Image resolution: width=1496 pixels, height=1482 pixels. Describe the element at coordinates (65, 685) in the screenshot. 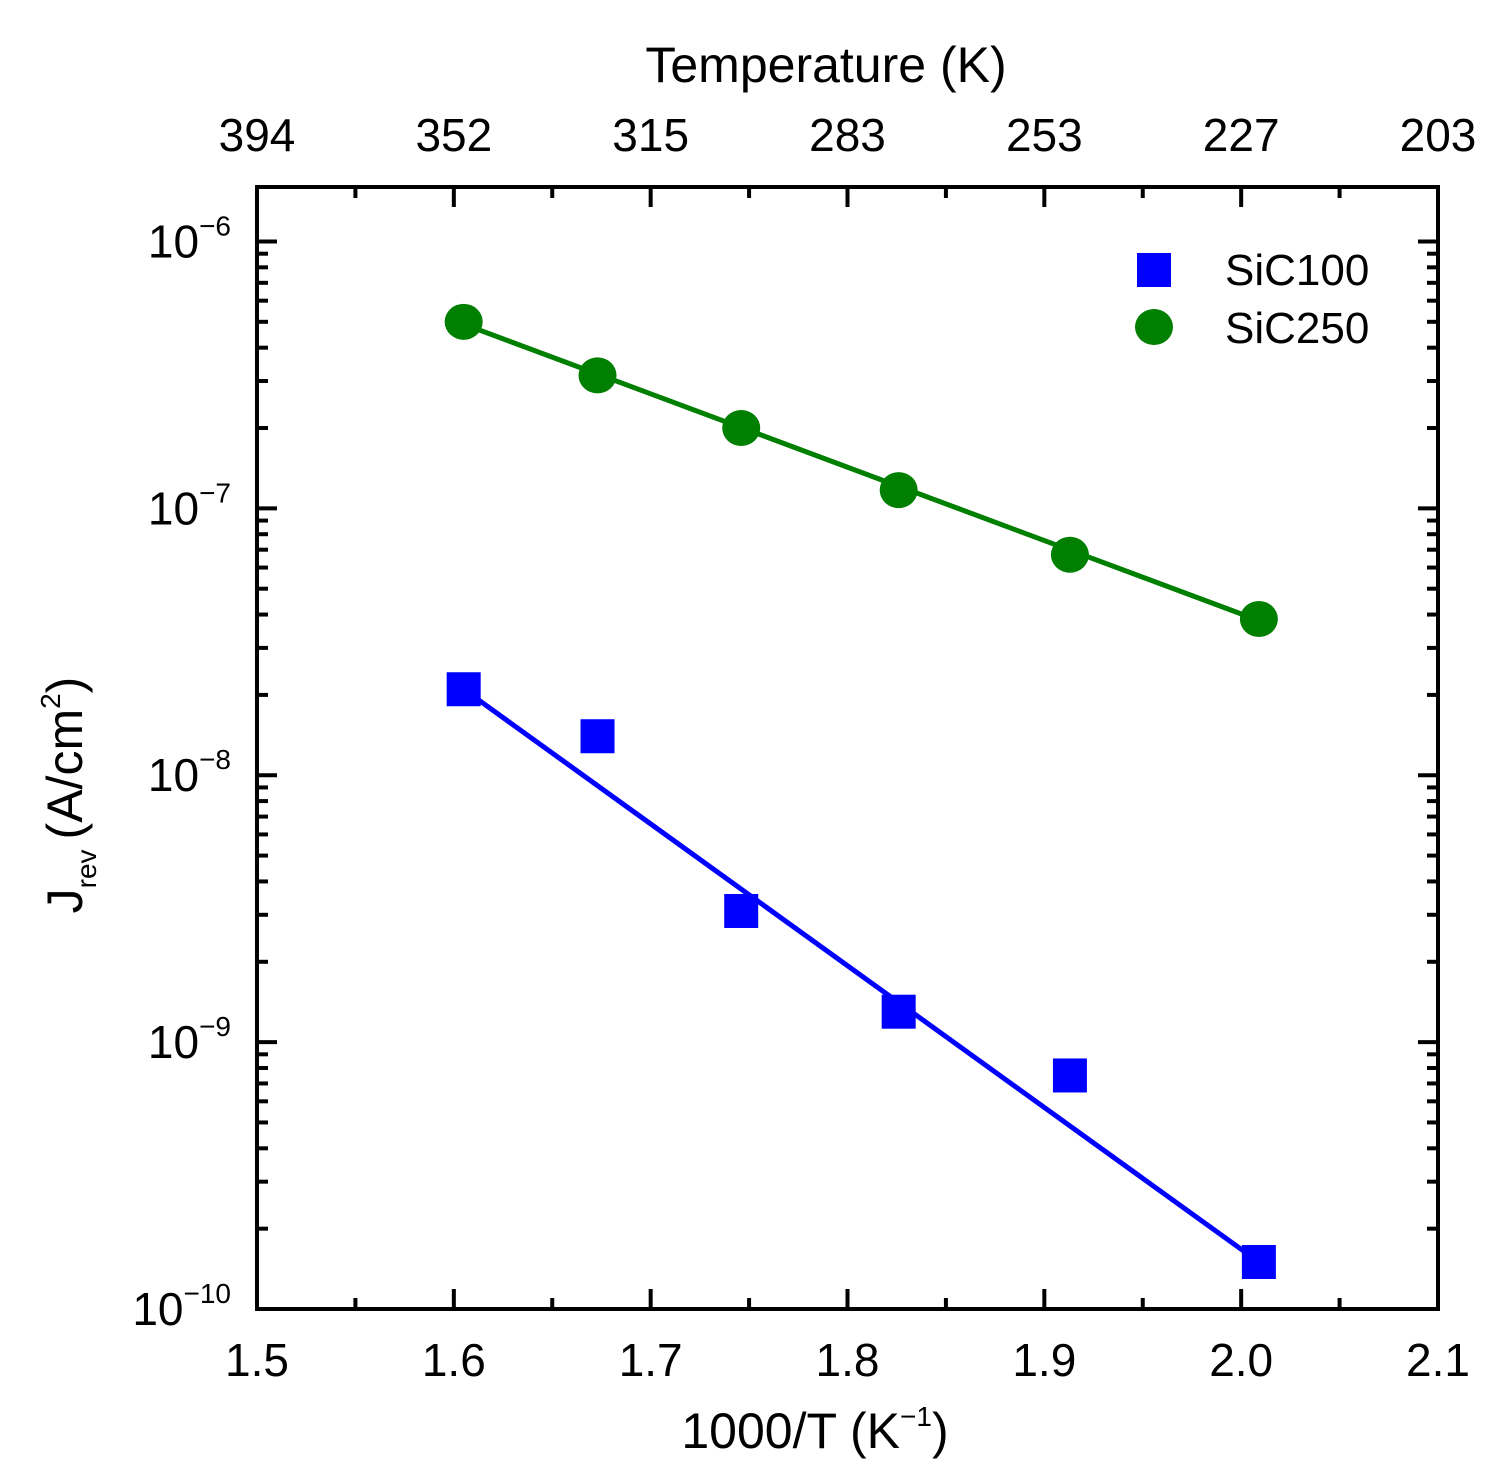

I see `y-axis-title-close: )` at that location.